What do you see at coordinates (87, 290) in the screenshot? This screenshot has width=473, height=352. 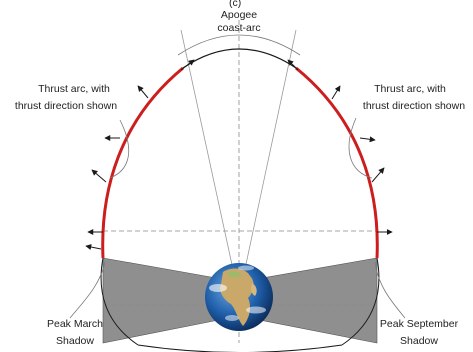 I see `march-shadow-leader` at bounding box center [87, 290].